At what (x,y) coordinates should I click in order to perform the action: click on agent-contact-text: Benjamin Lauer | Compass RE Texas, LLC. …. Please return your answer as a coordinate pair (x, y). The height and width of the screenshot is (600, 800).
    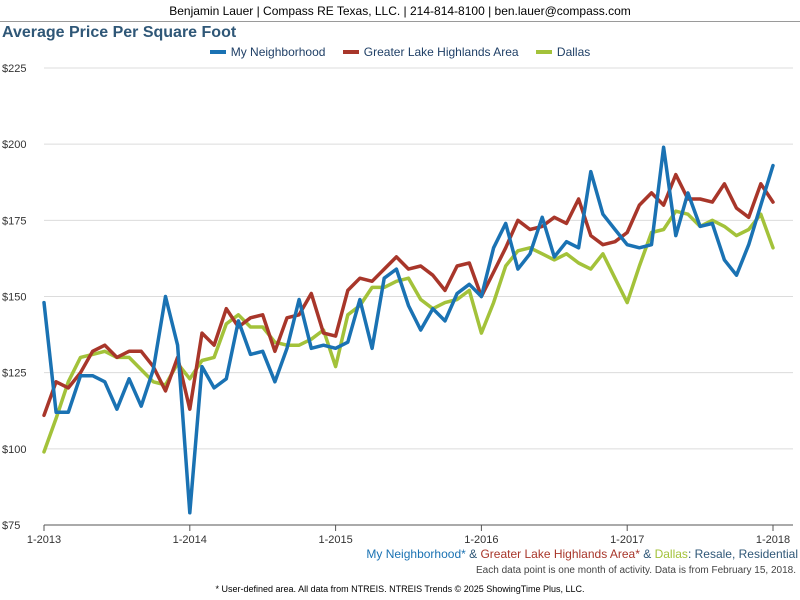
    Looking at the image, I should click on (400, 11).